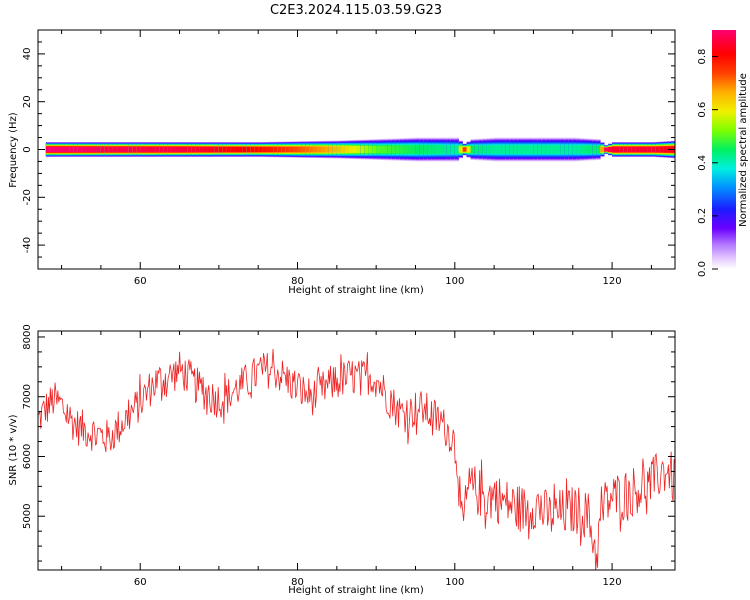 The height and width of the screenshot is (600, 750). I want to click on colorbar-gradient, so click(724, 149).